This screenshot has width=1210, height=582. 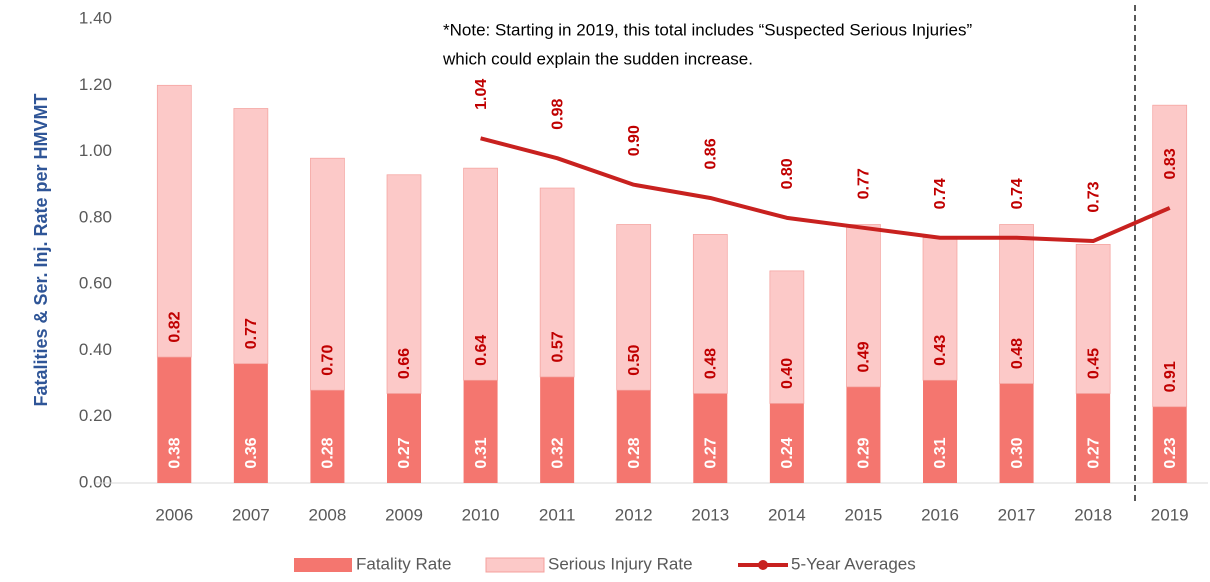 What do you see at coordinates (481, 350) in the screenshot?
I see `value-label: 0.64` at bounding box center [481, 350].